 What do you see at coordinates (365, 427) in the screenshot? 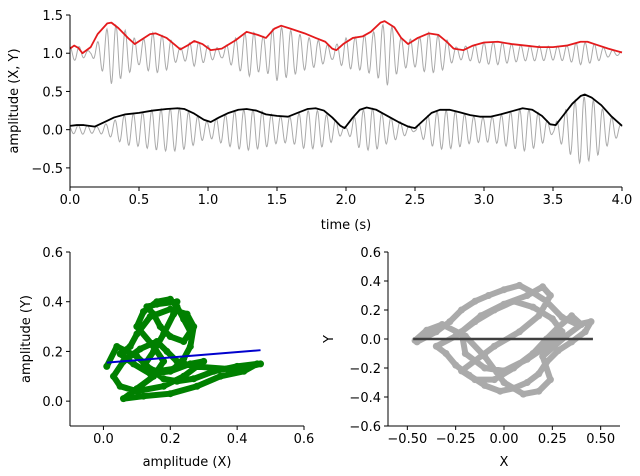
I see `y-tick-label: −0.6` at bounding box center [365, 427].